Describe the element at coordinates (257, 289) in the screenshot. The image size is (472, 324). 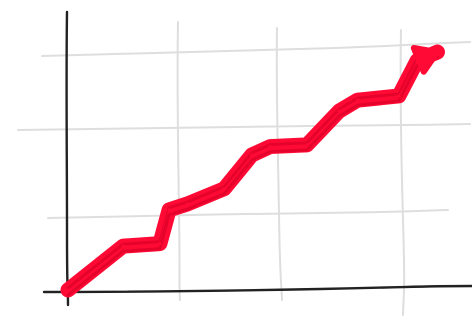
I see `x-axis` at that location.